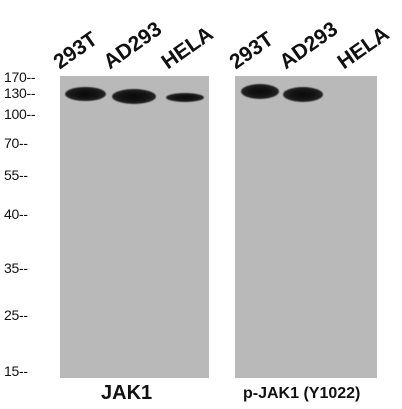 Image resolution: width=402 pixels, height=409 pixels. Describe the element at coordinates (16, 315) in the screenshot. I see `mw-marker-25: 25--` at that location.